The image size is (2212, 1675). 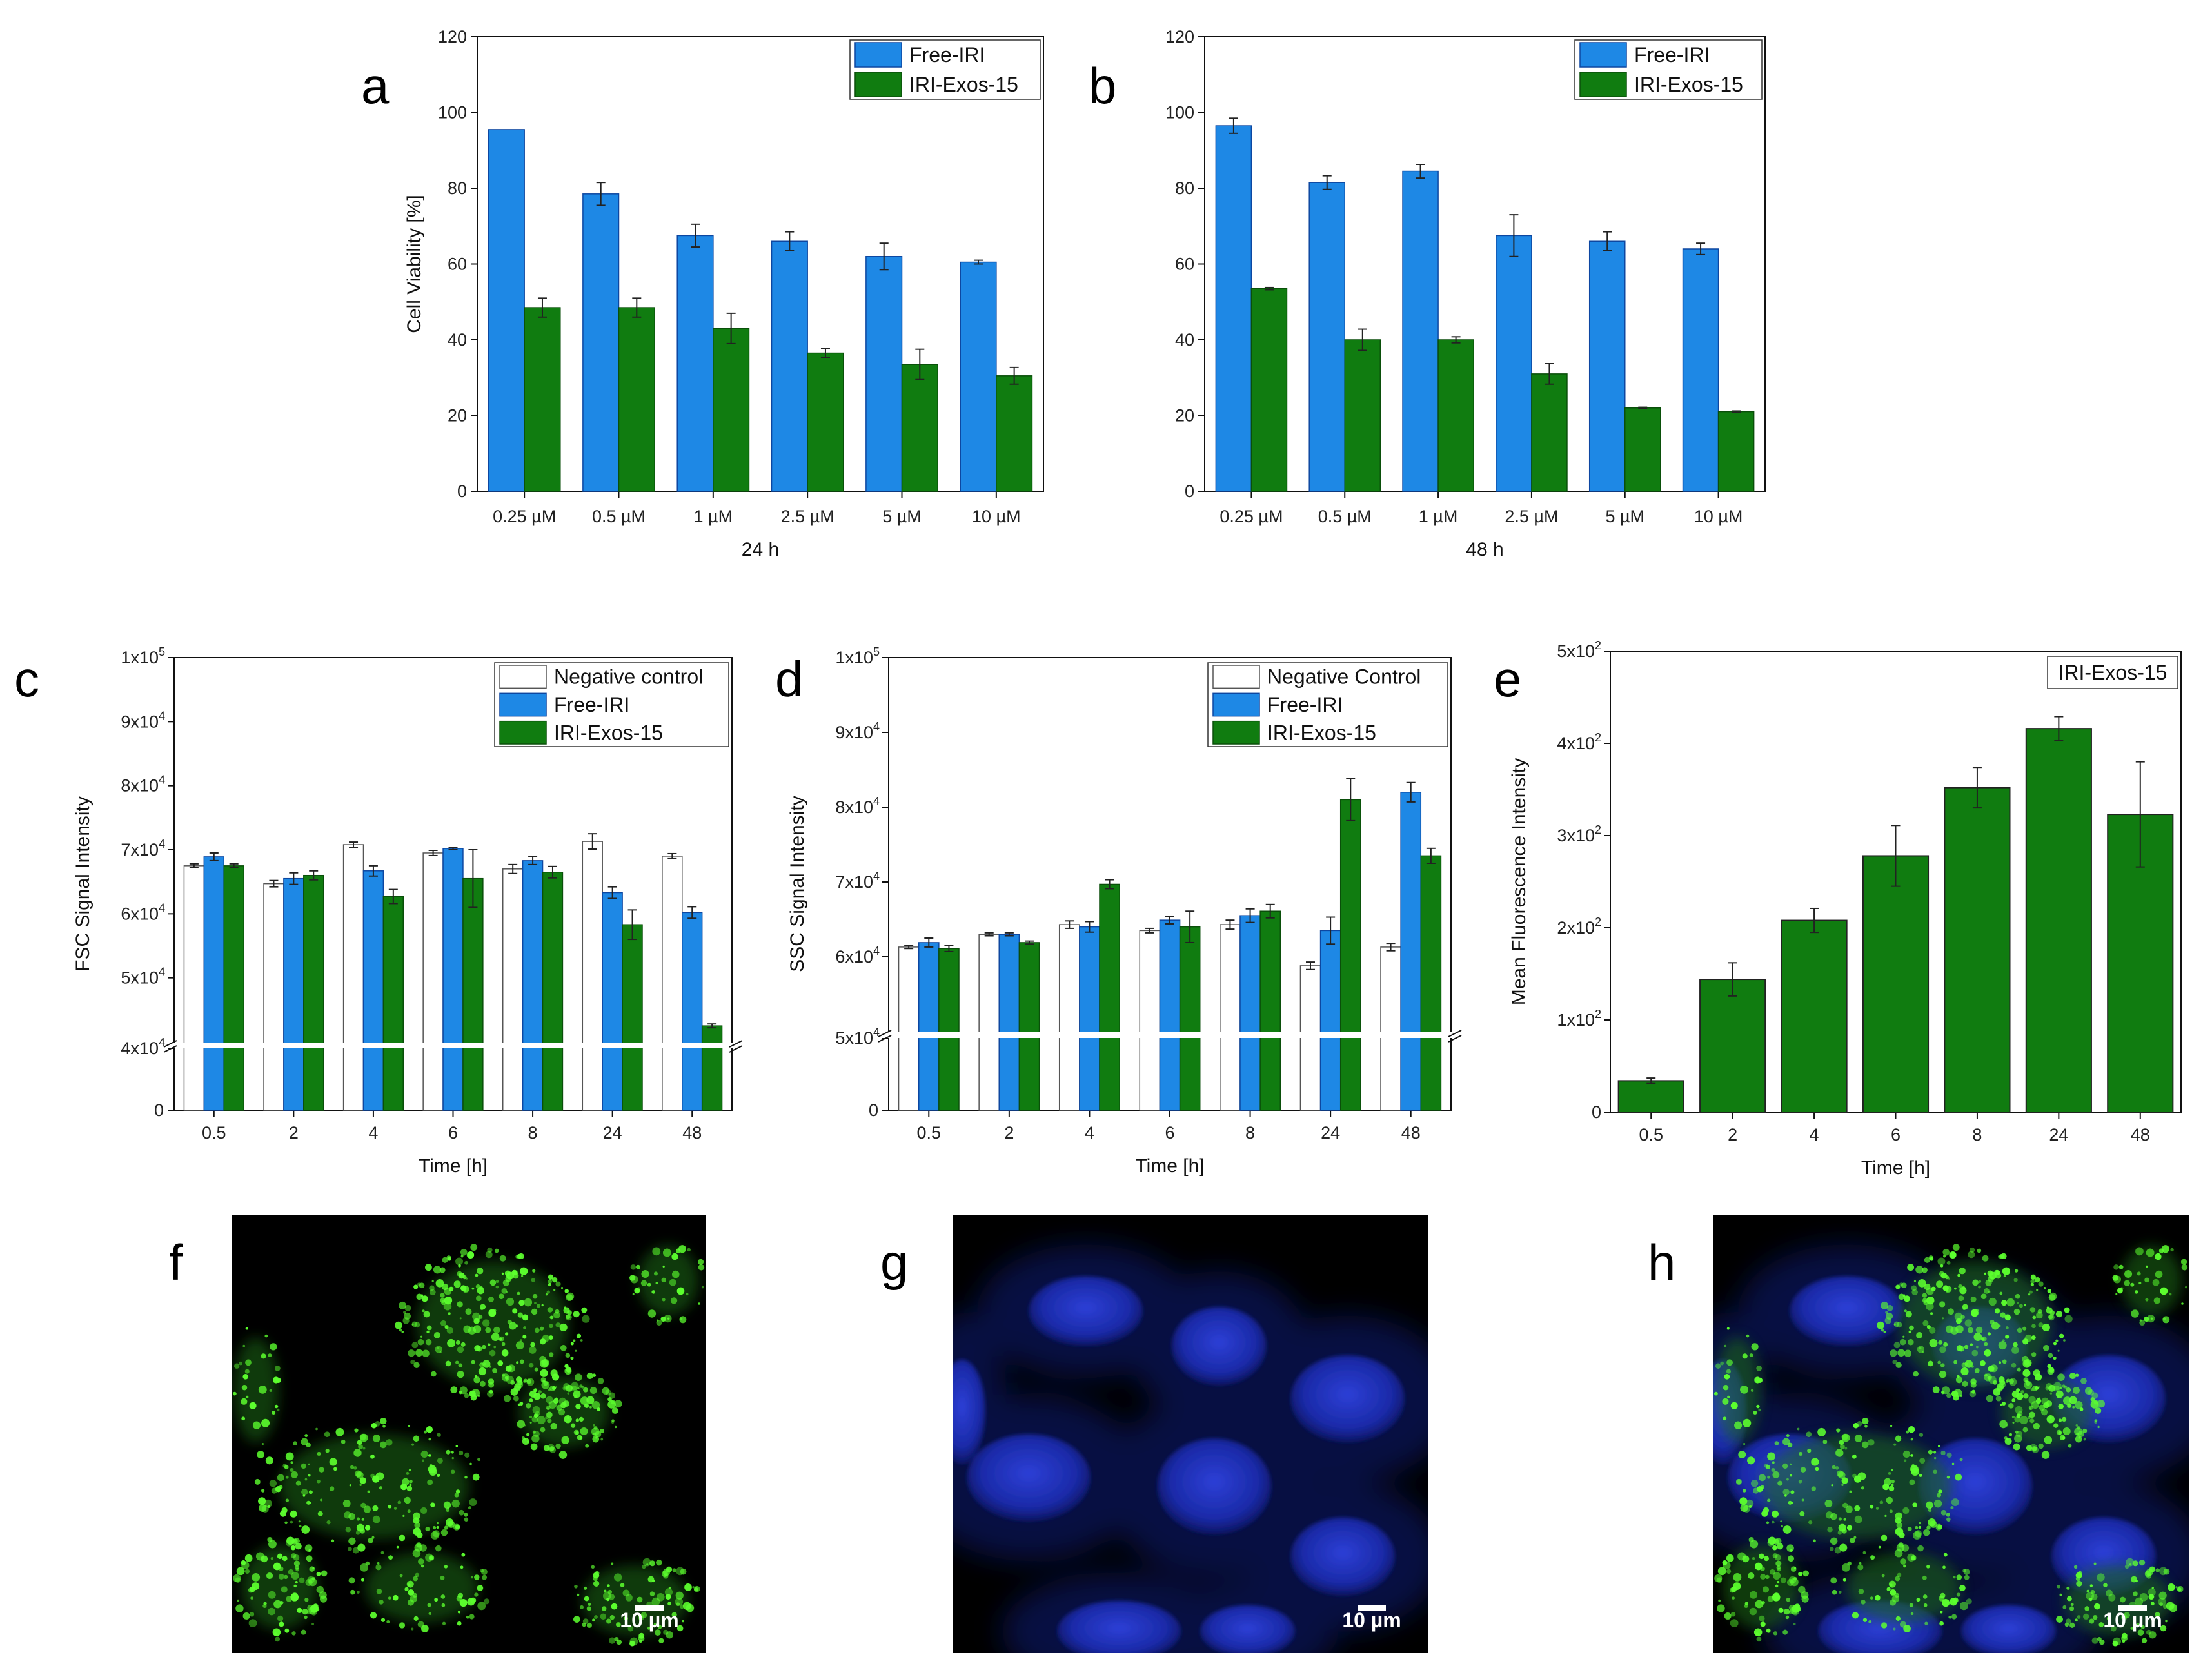 I want to click on panel-letter-d: d, so click(x=789, y=679).